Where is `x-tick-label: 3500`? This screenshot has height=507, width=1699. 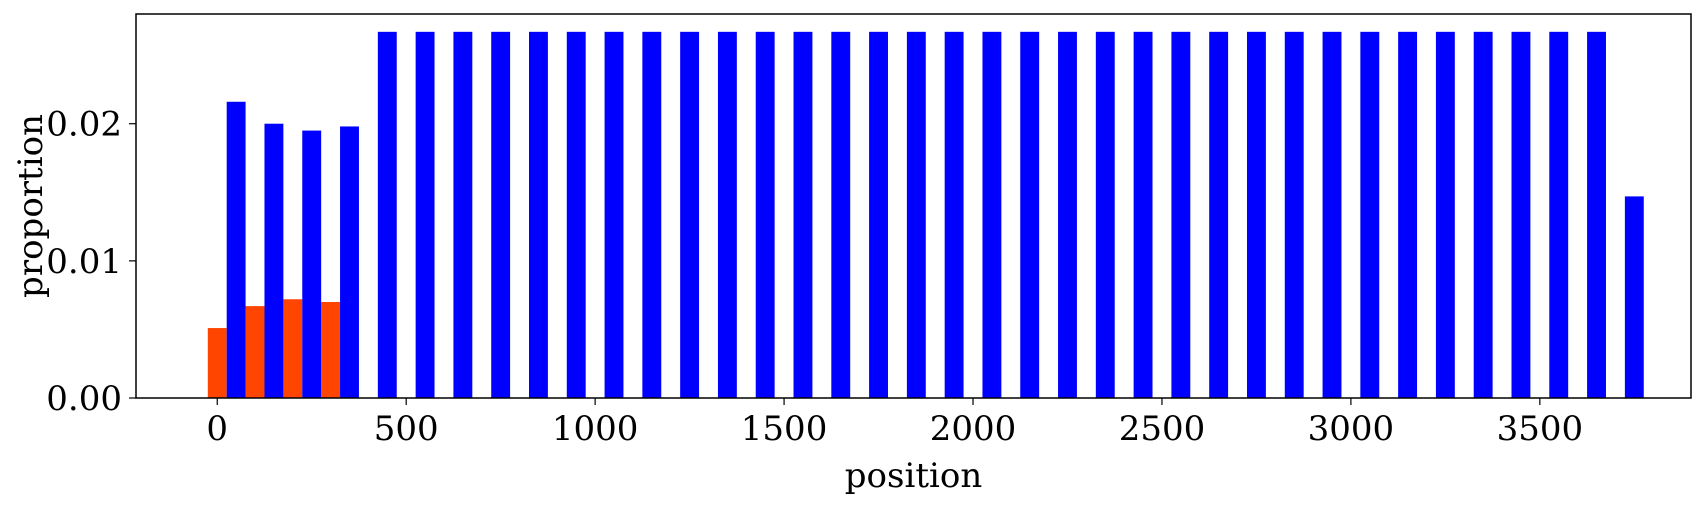
x-tick-label: 3500 is located at coordinates (1540, 429).